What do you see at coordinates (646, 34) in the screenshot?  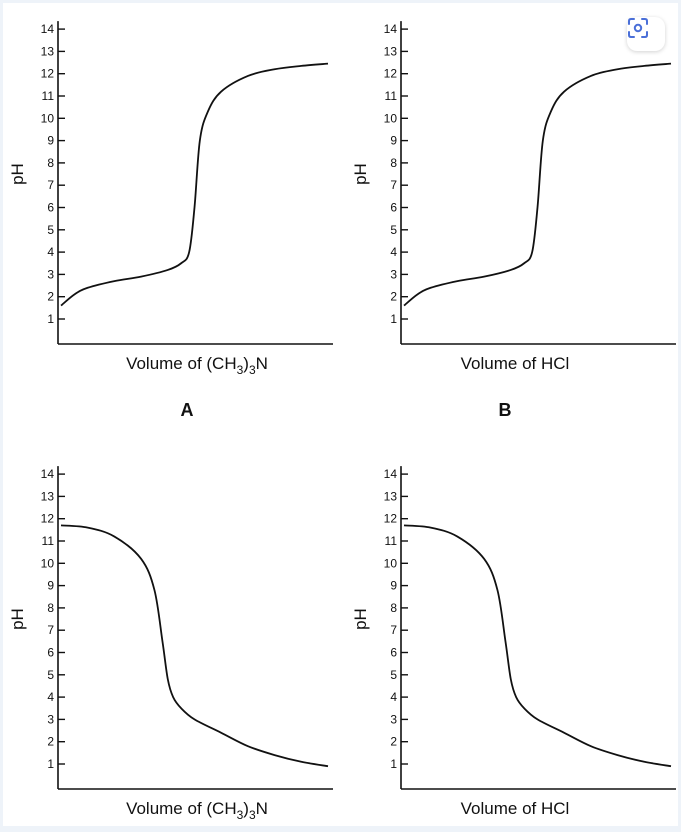 I see `lens-scan-button` at bounding box center [646, 34].